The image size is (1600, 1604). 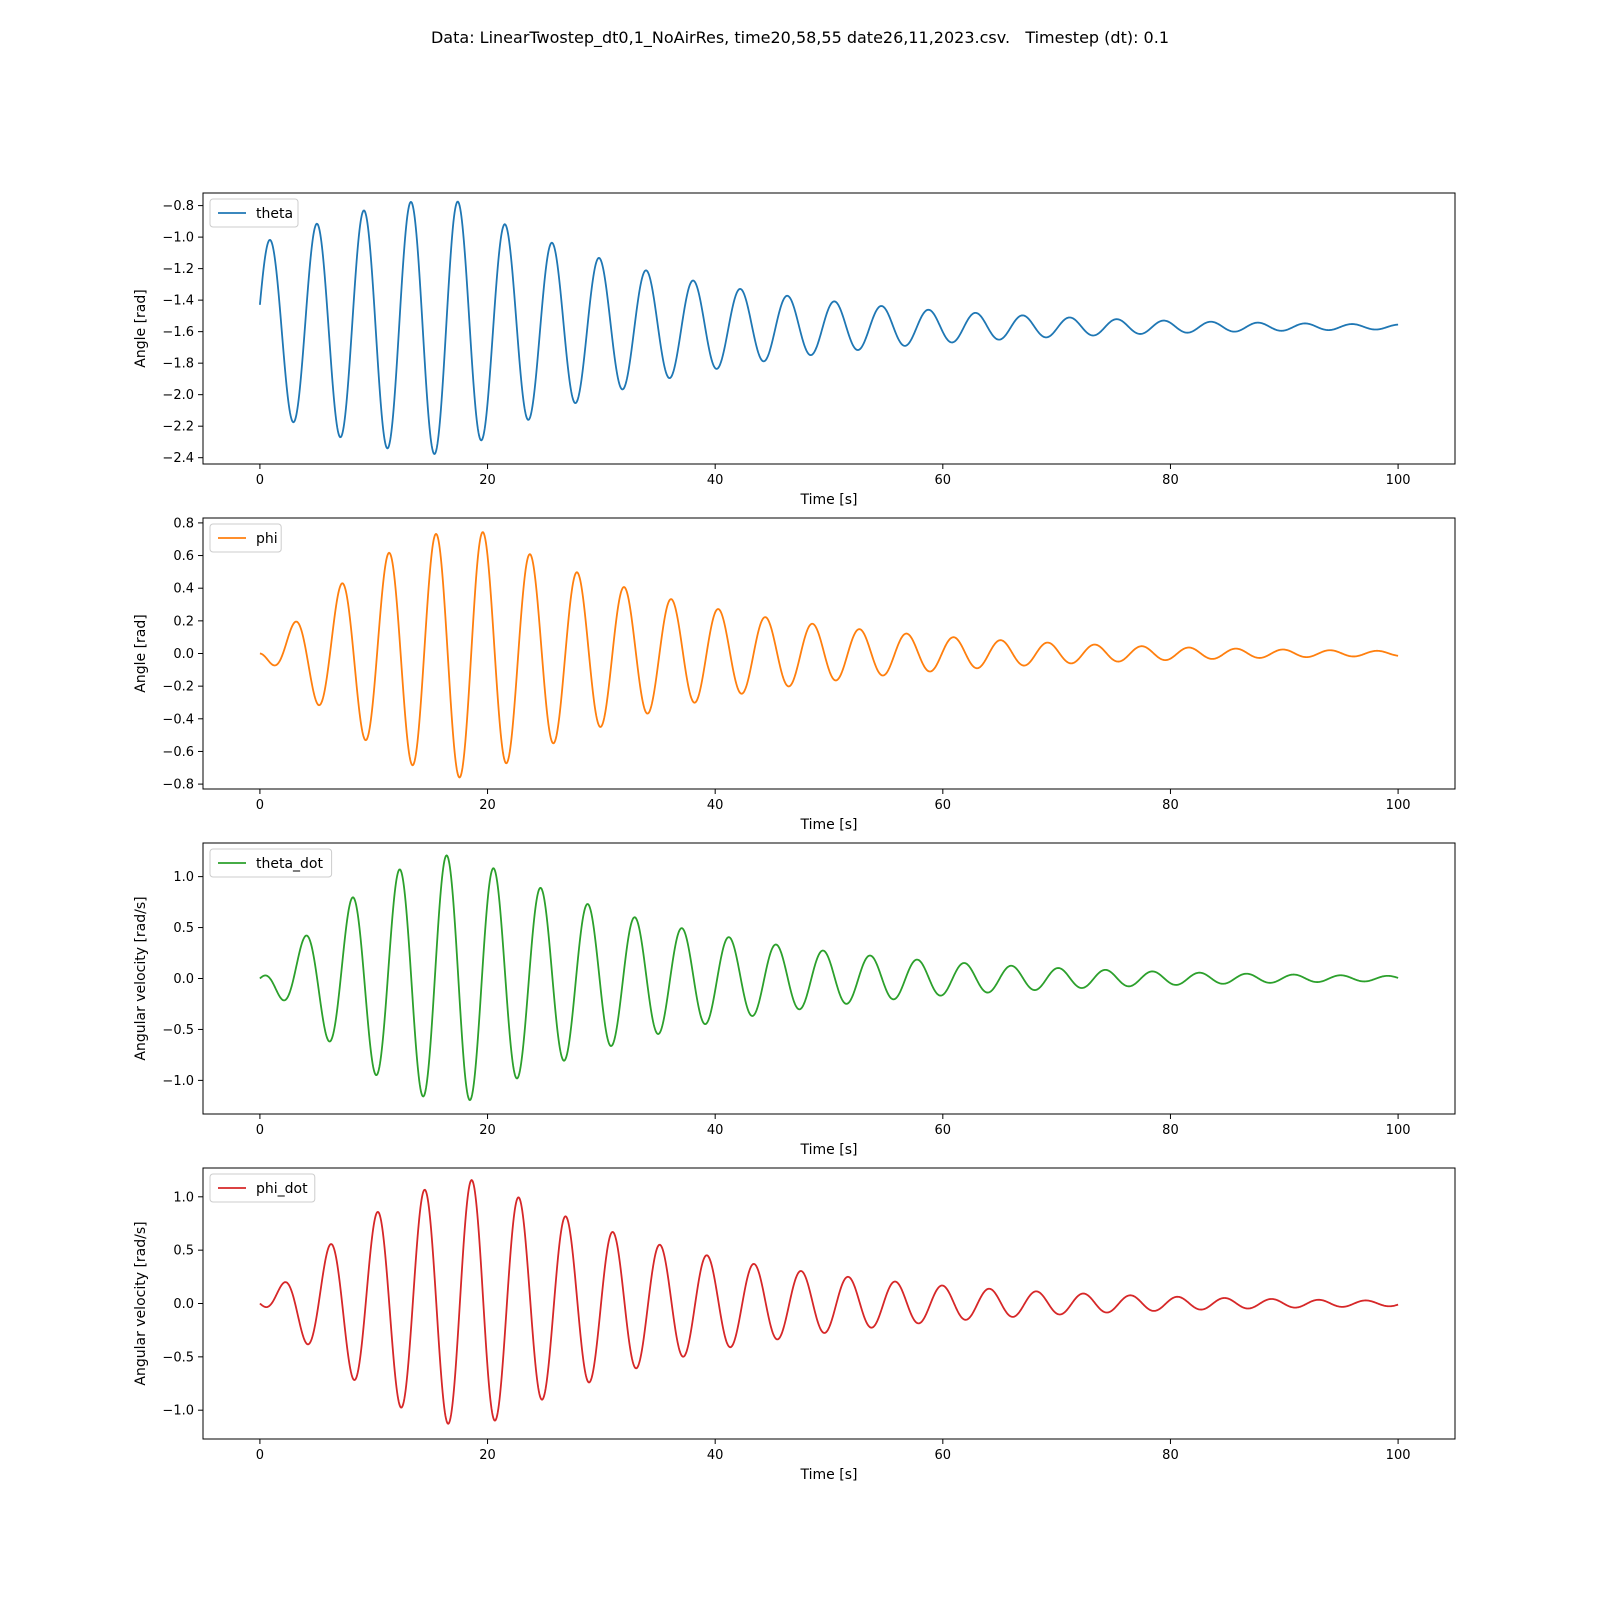 What do you see at coordinates (178, 269) in the screenshot?
I see `y-tick-label: −1.2` at bounding box center [178, 269].